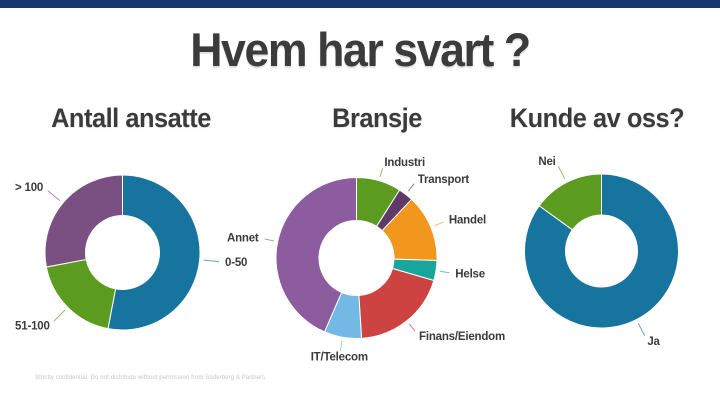  Describe the element at coordinates (641, 329) in the screenshot. I see `leader-line-ja` at that location.